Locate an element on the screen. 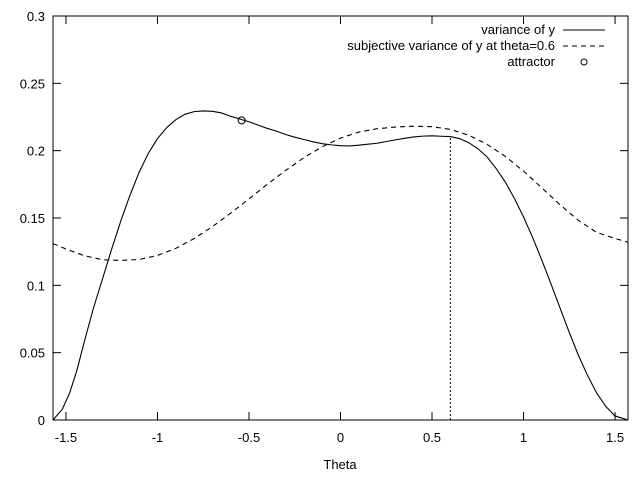  y-tick-label: 0.3 is located at coordinates (36, 16).